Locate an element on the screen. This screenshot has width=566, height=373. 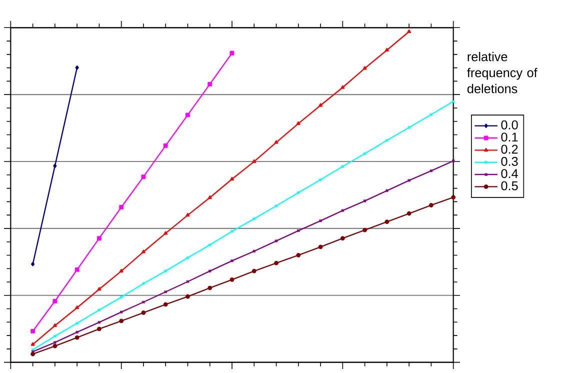
legend-label: 0.5 is located at coordinates (509, 185).